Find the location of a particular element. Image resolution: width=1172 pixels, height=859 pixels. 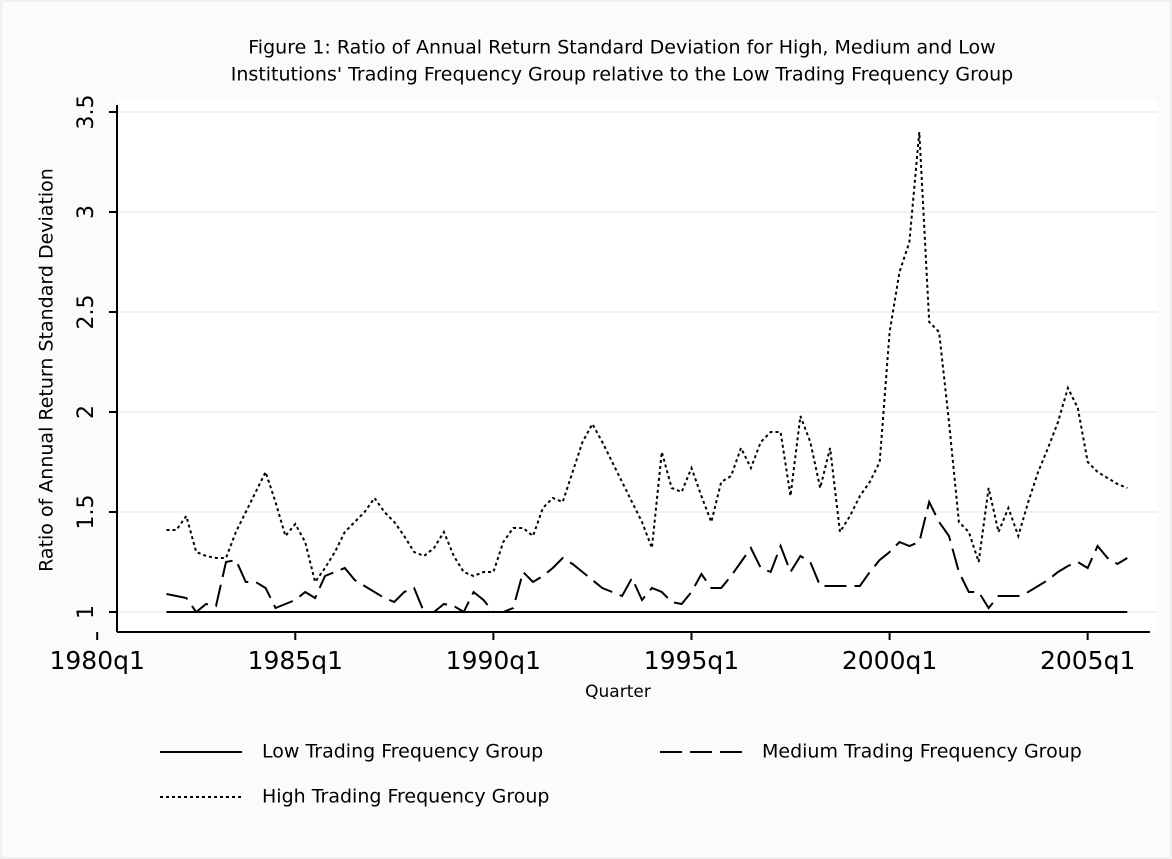

x-tick-label: 1995q1 is located at coordinates (691, 660).